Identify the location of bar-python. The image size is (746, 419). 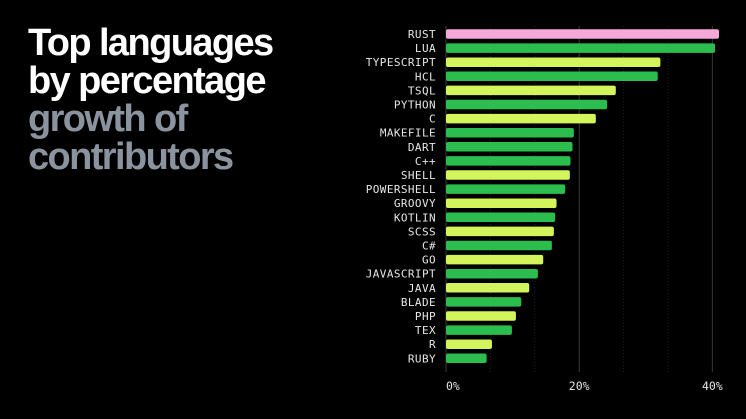
(527, 104).